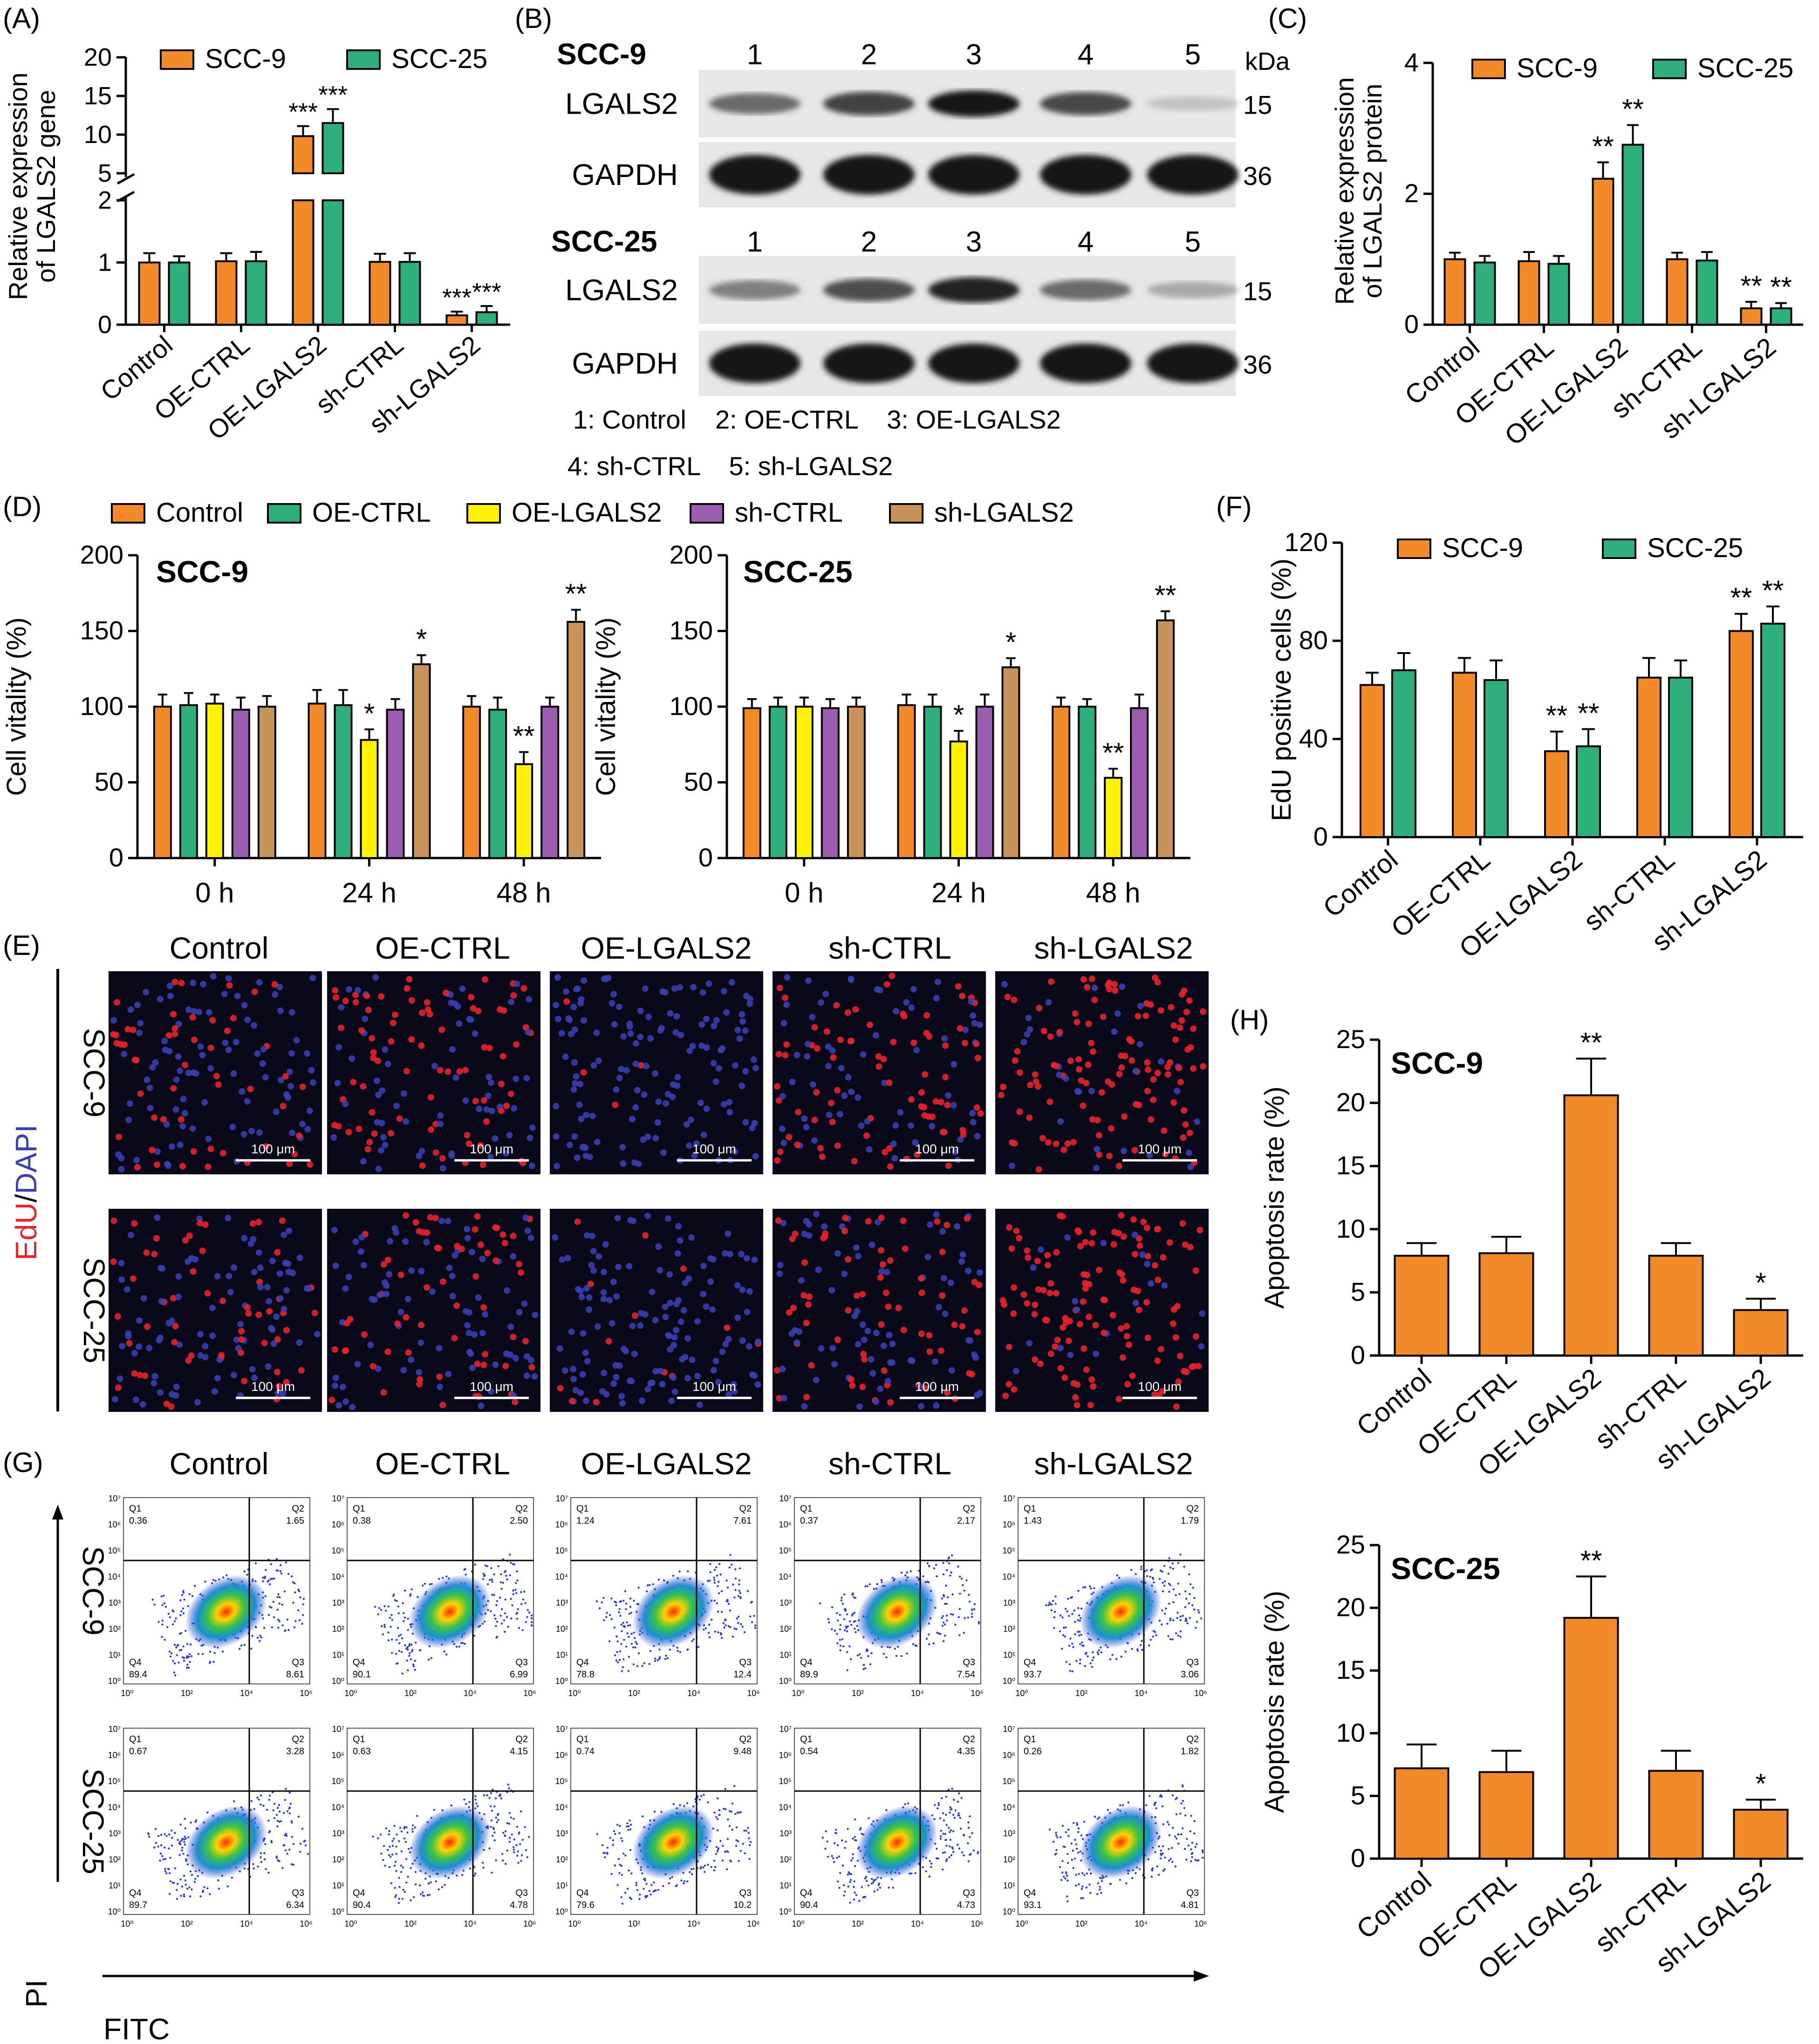  Describe the element at coordinates (1358, 1795) in the screenshot. I see `y-tick-label: 5` at that location.